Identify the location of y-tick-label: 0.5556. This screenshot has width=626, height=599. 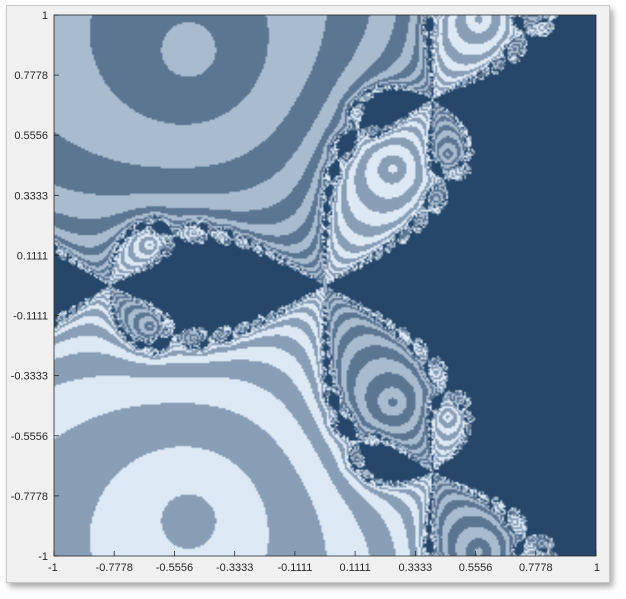
(31, 136).